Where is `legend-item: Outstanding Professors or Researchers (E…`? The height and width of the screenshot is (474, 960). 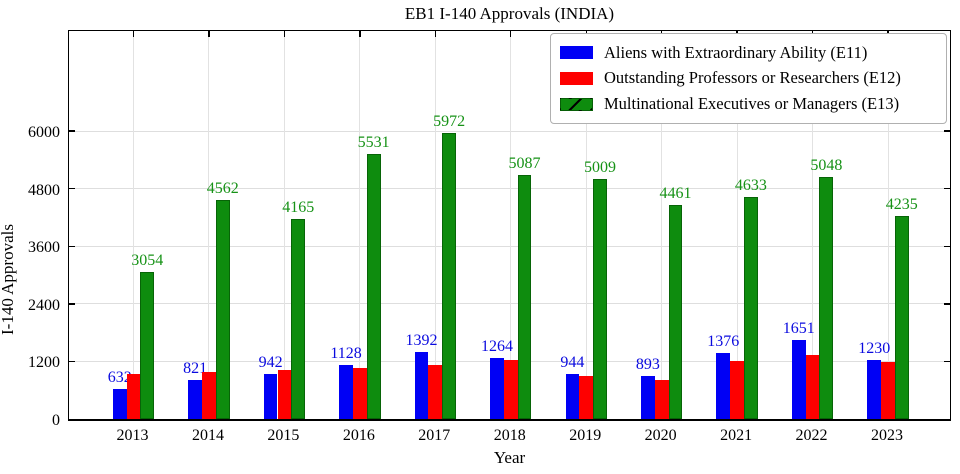 legend-item: Outstanding Professors or Researchers (E… is located at coordinates (748, 79).